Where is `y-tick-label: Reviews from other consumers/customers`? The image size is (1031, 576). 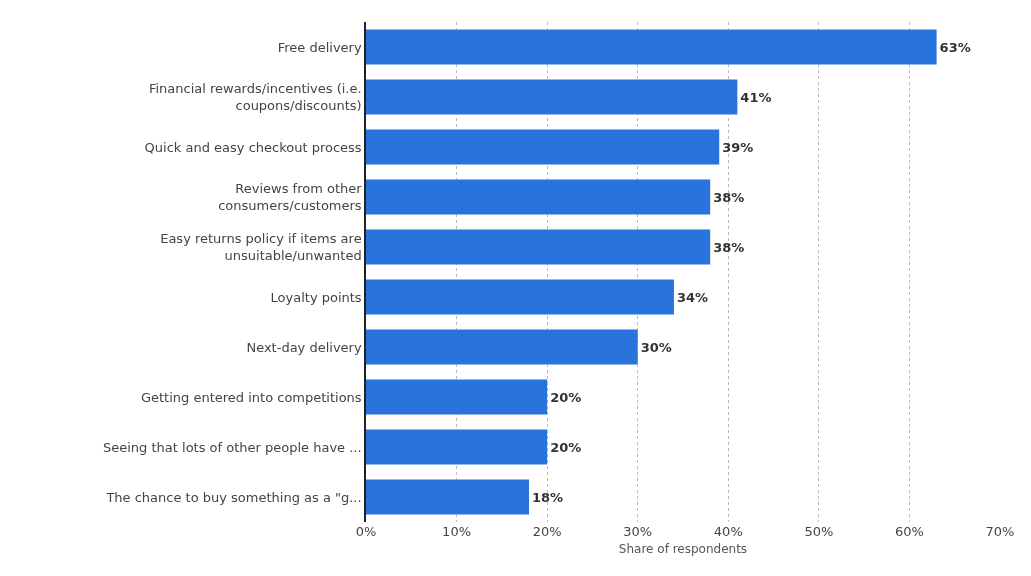 y-tick-label: Reviews from other consumers/customers is located at coordinates (290, 197).